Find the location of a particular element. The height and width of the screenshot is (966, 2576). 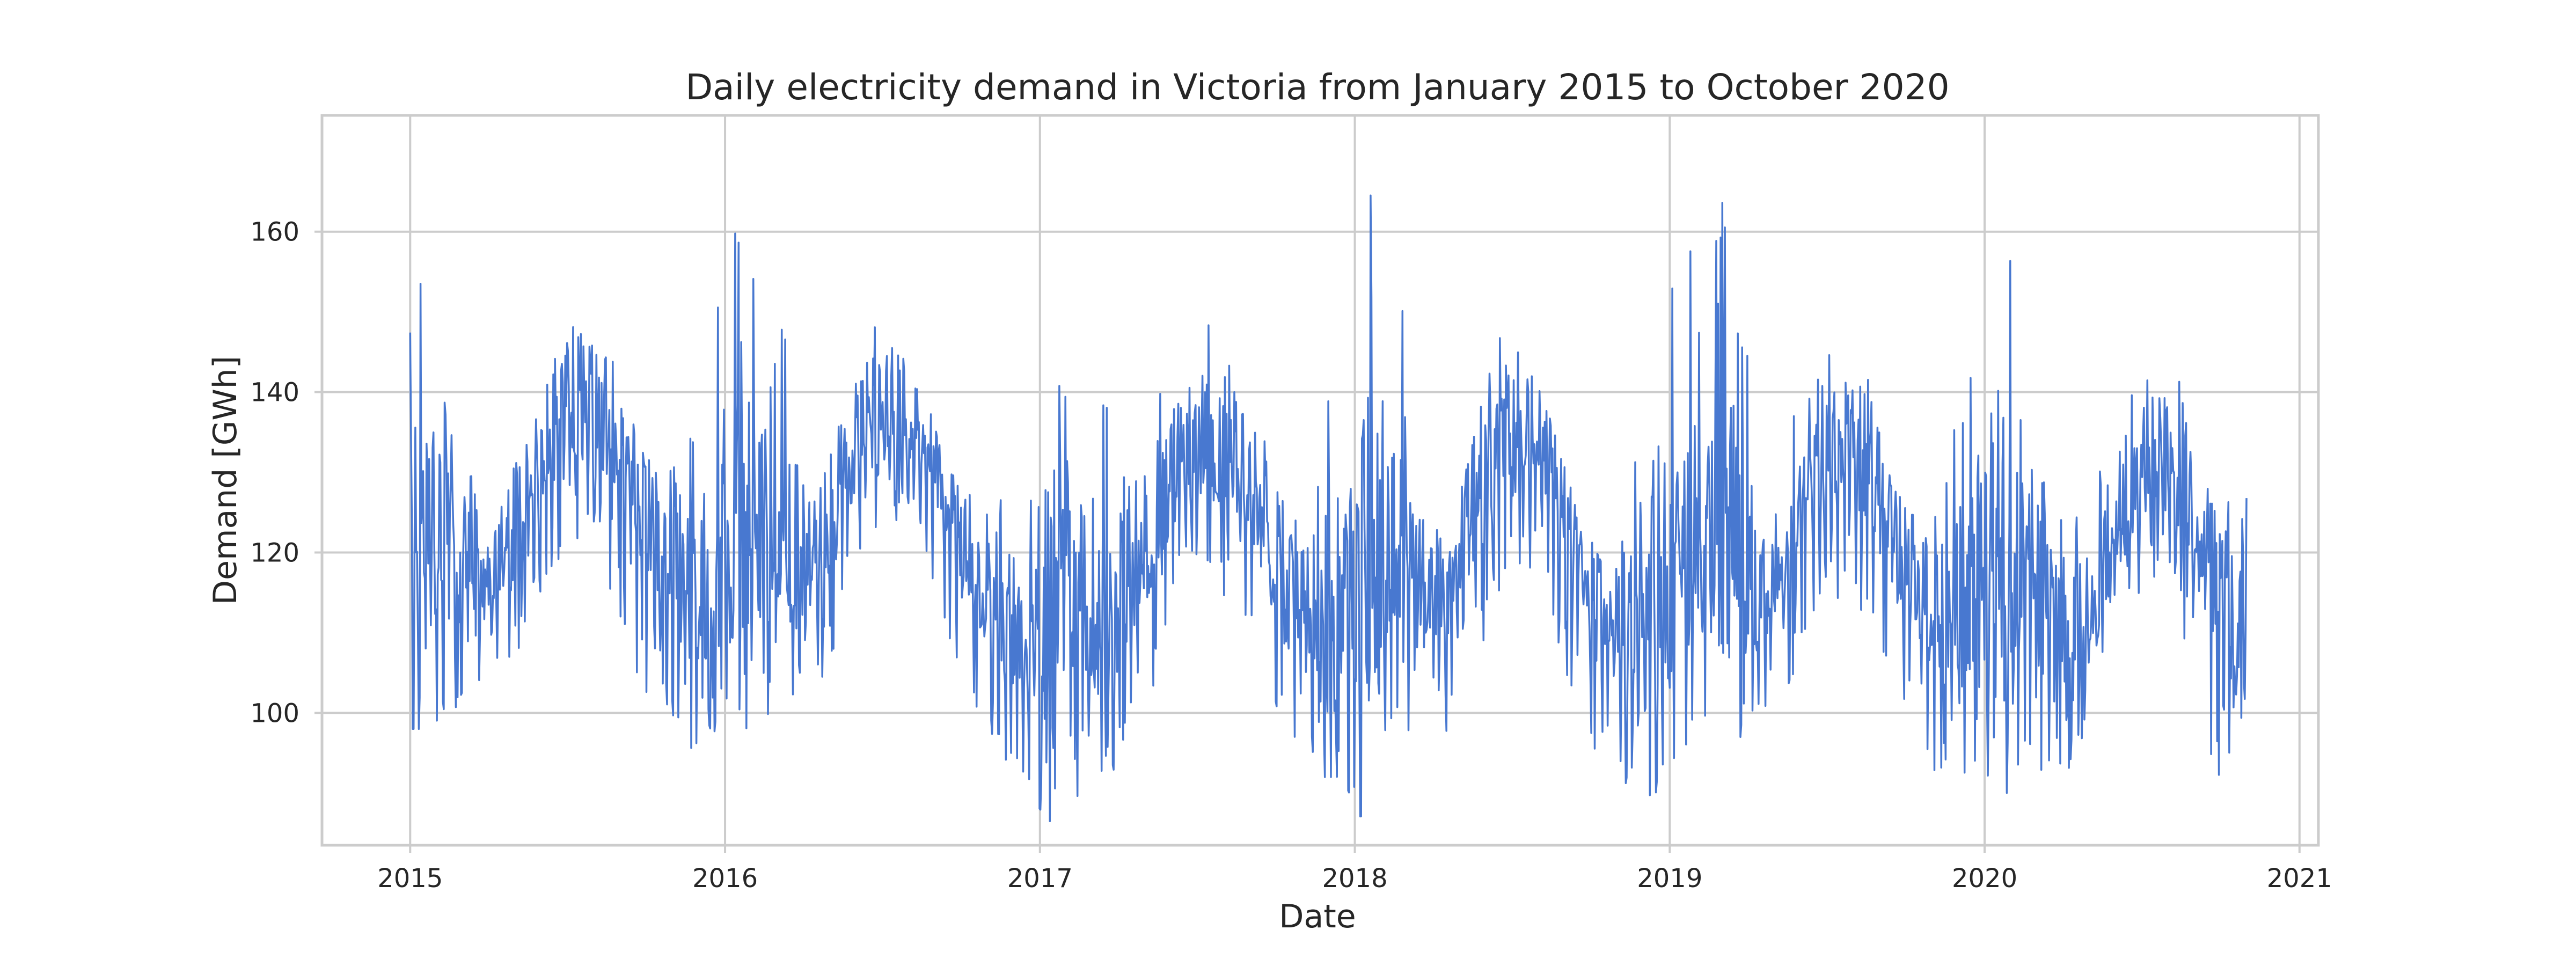

x-tick-label-2019: 2019 is located at coordinates (1669, 878).